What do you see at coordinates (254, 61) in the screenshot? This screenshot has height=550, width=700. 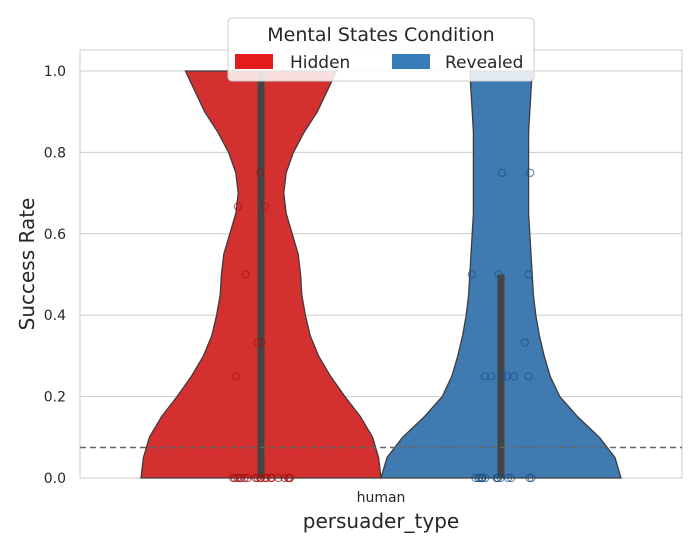 I see `legend-swatch-hidden` at bounding box center [254, 61].